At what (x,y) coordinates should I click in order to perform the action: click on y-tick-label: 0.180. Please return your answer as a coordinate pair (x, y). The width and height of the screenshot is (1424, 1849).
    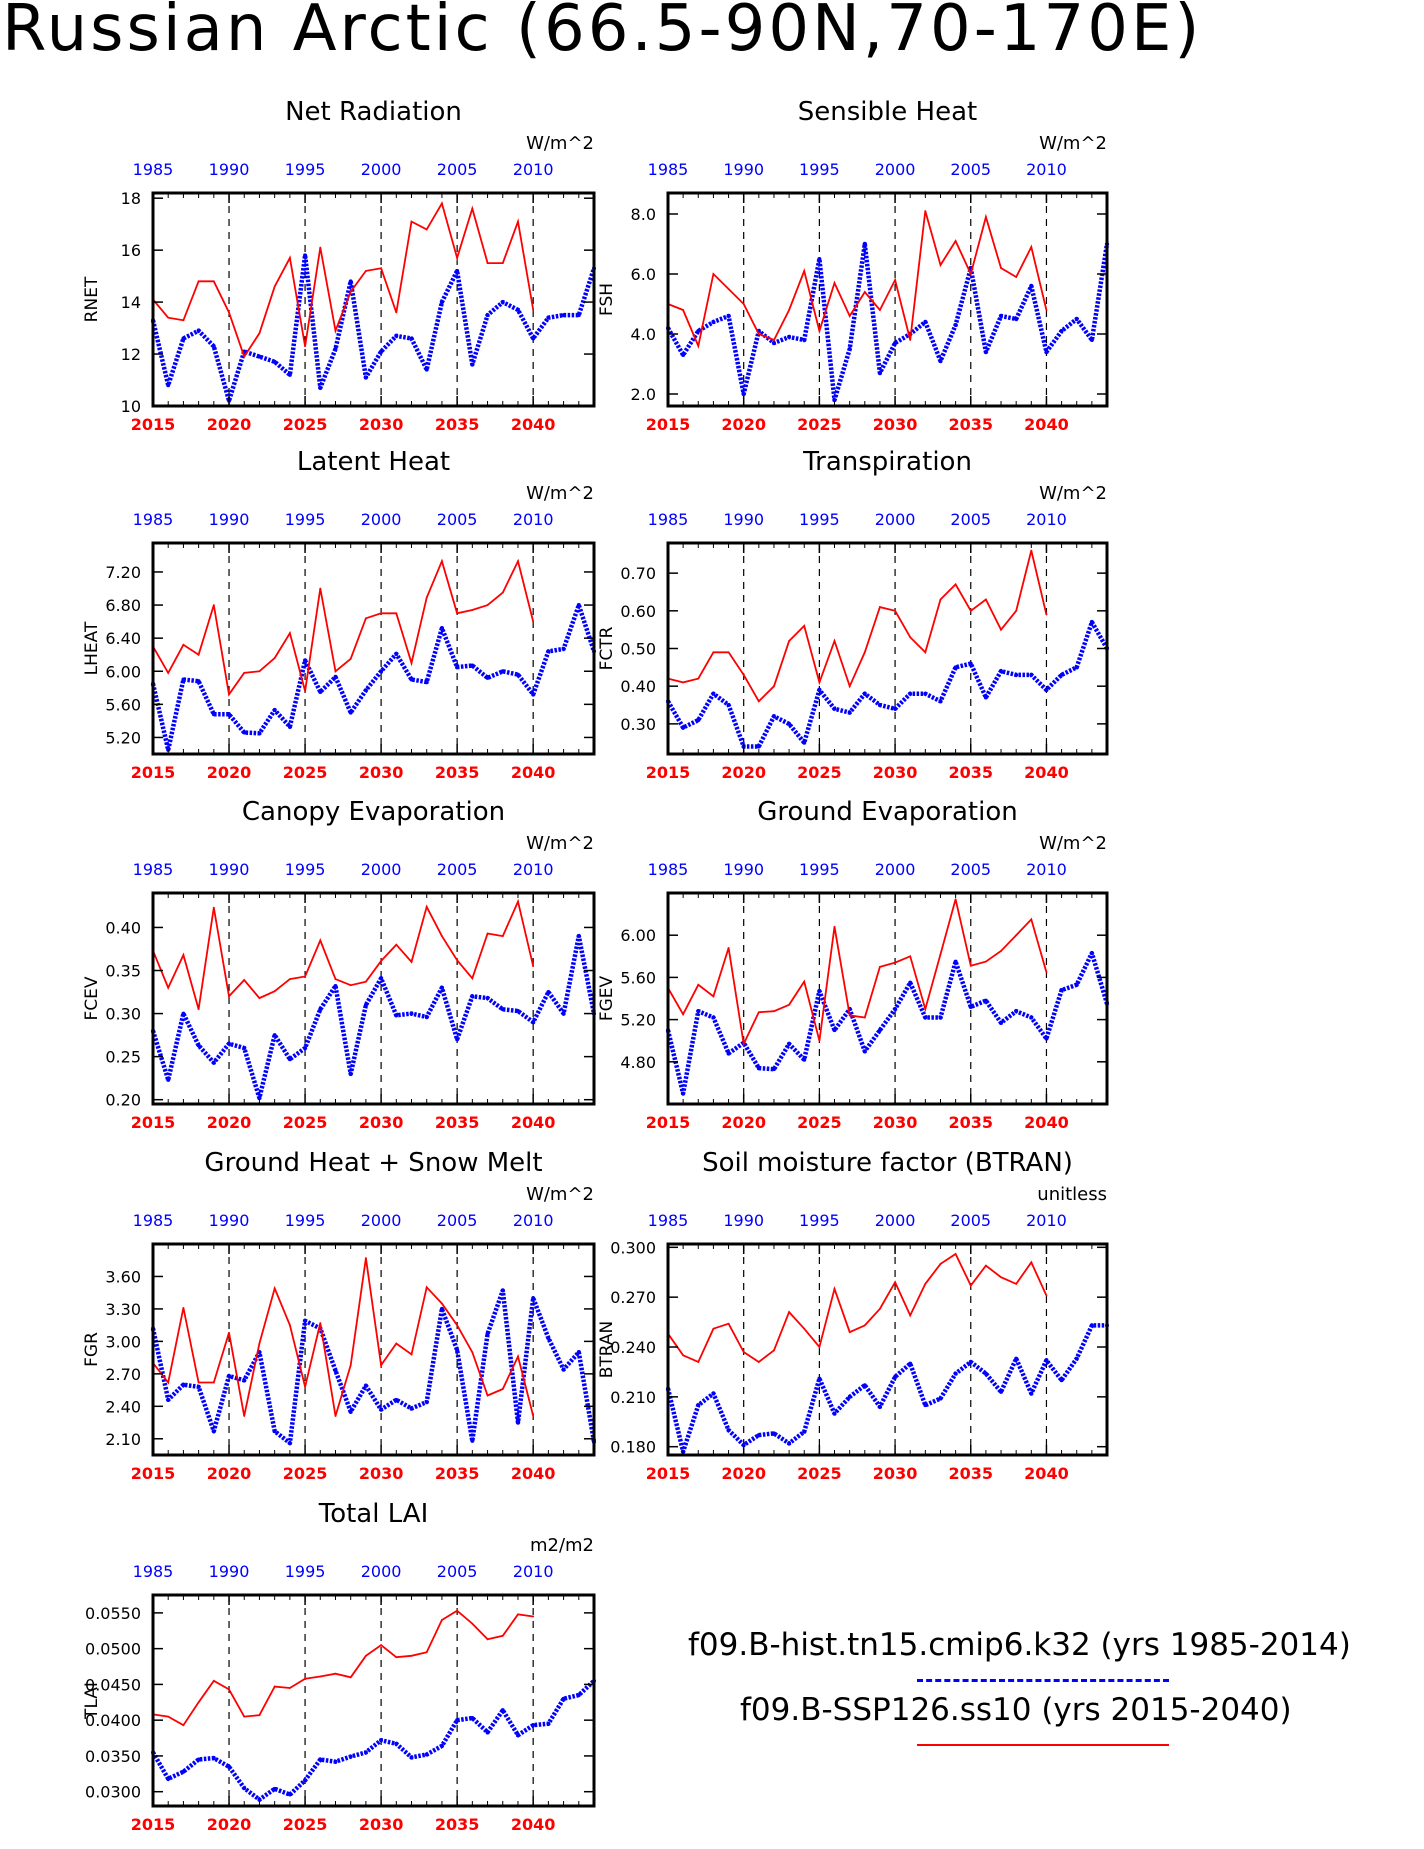
    Looking at the image, I should click on (633, 1447).